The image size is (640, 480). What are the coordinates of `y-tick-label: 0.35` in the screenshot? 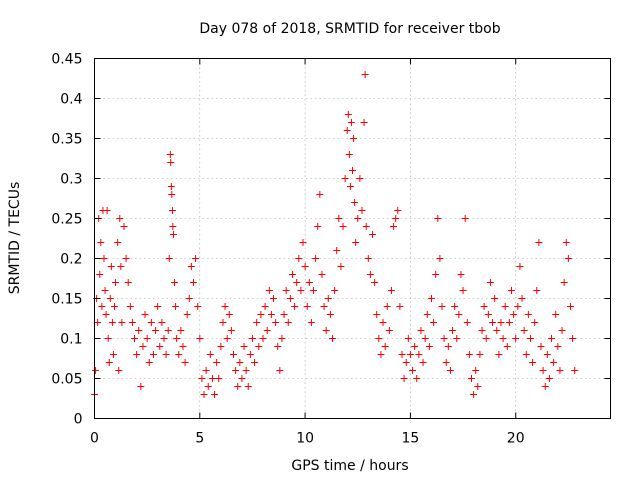 It's located at (66, 140).